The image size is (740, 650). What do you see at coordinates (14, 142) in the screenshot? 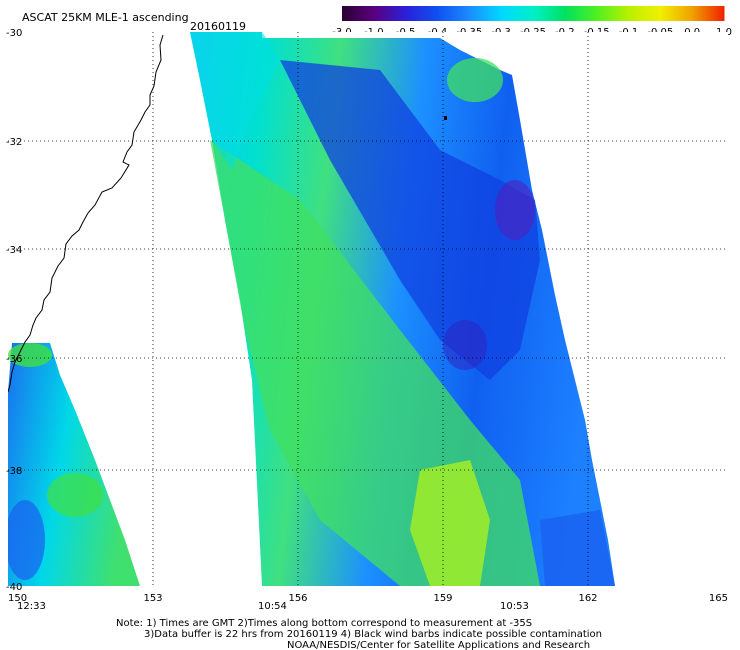
I see `latitude-label: -32` at bounding box center [14, 142].